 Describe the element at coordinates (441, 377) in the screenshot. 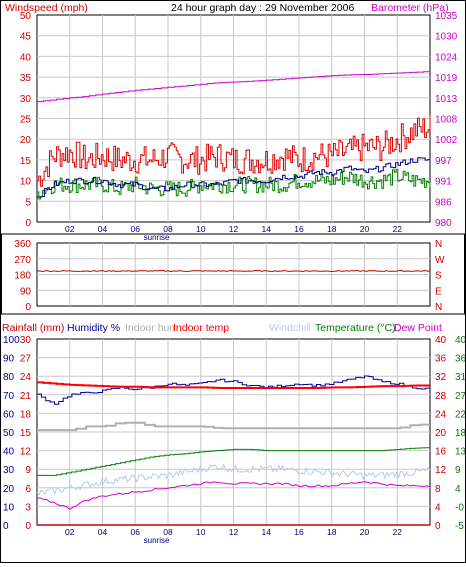

I see `y-right-tick-label: 32` at that location.